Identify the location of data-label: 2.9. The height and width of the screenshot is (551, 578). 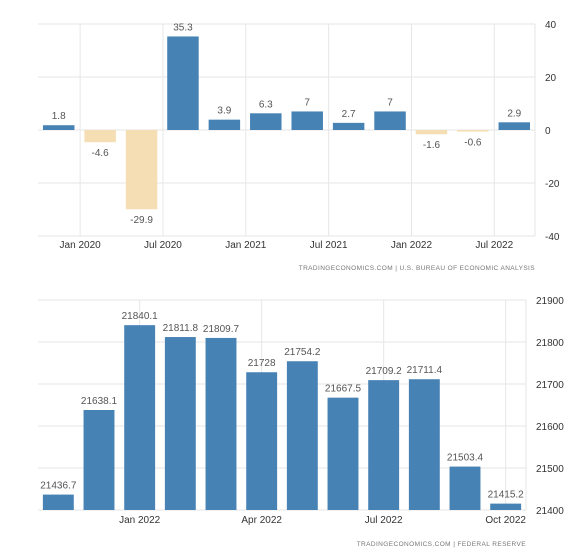
(514, 113).